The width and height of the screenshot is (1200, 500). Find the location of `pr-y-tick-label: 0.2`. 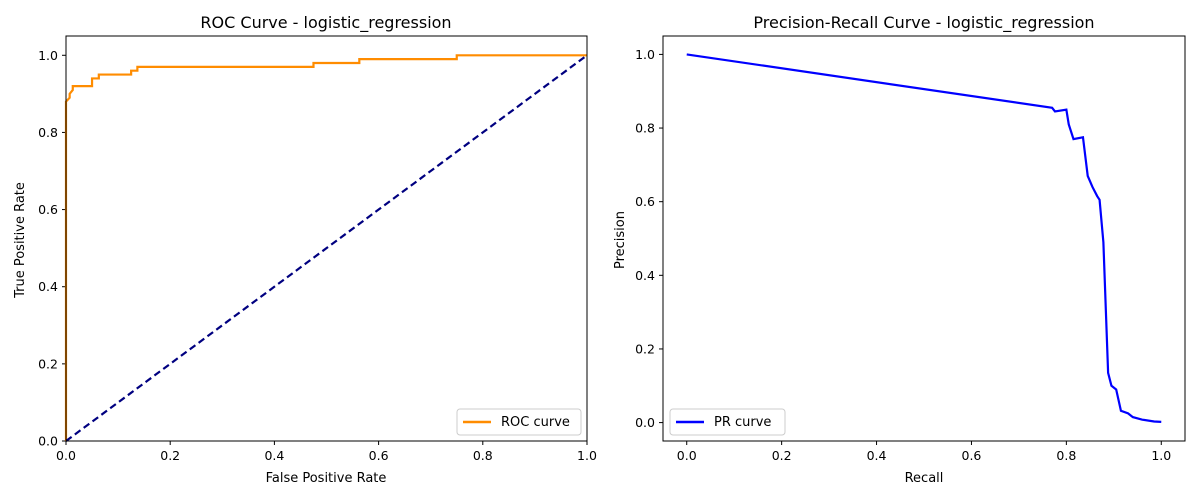

pr-y-tick-label: 0.2 is located at coordinates (645, 348).